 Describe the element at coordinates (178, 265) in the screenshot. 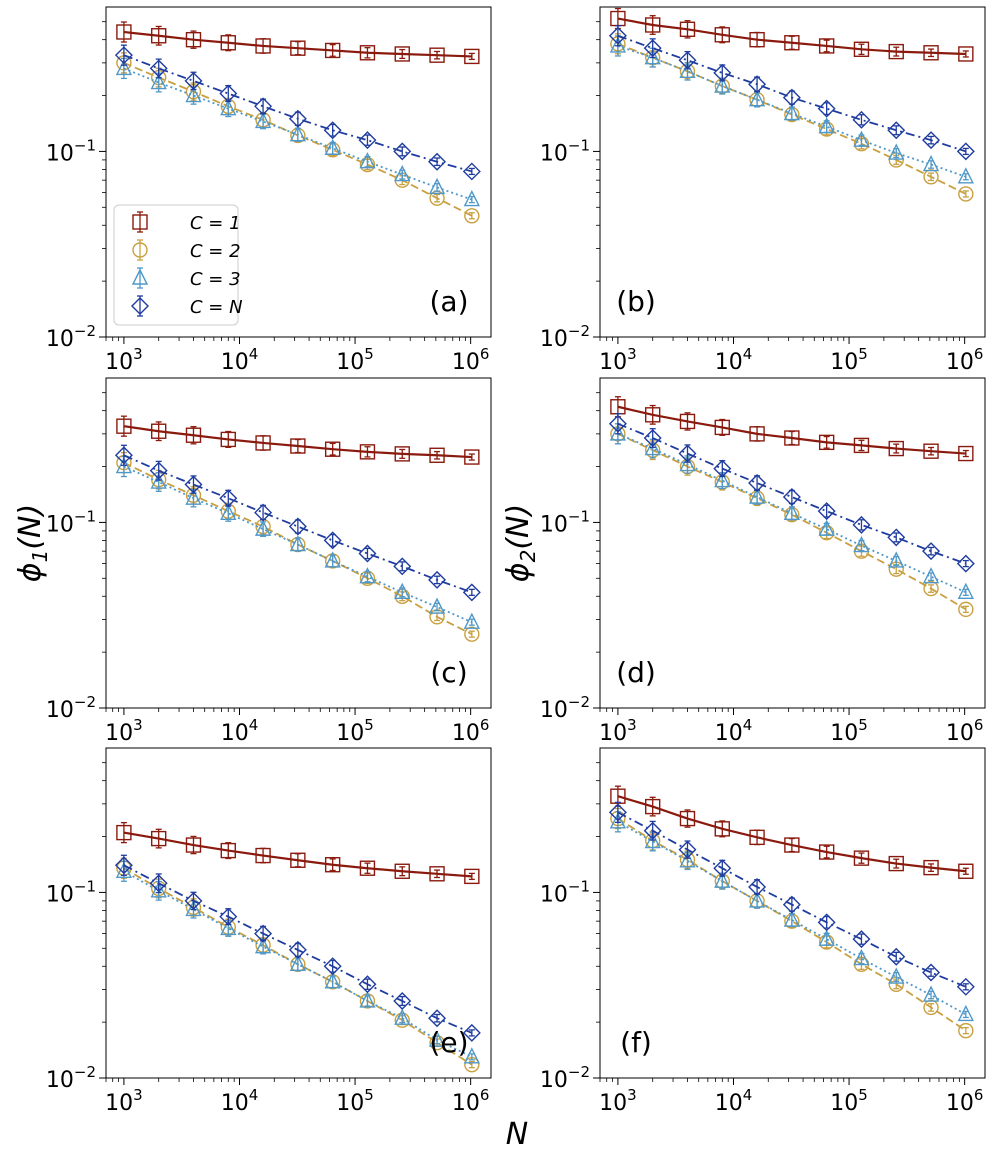

I see `legend: C = 1 C = 2 C = 3 C = N` at that location.